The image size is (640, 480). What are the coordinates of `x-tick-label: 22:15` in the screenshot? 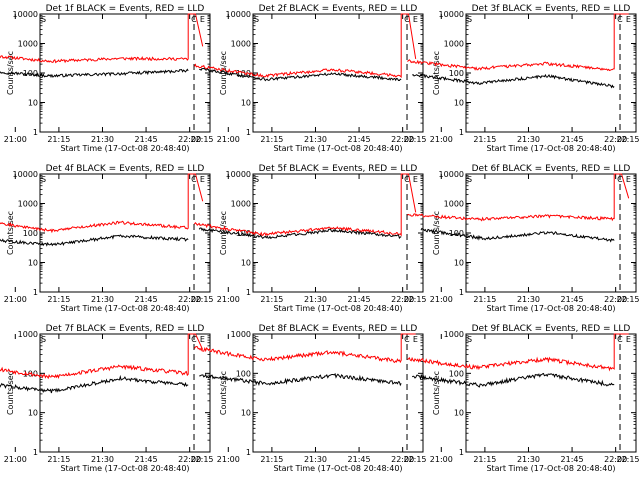 It's located at (627, 459).